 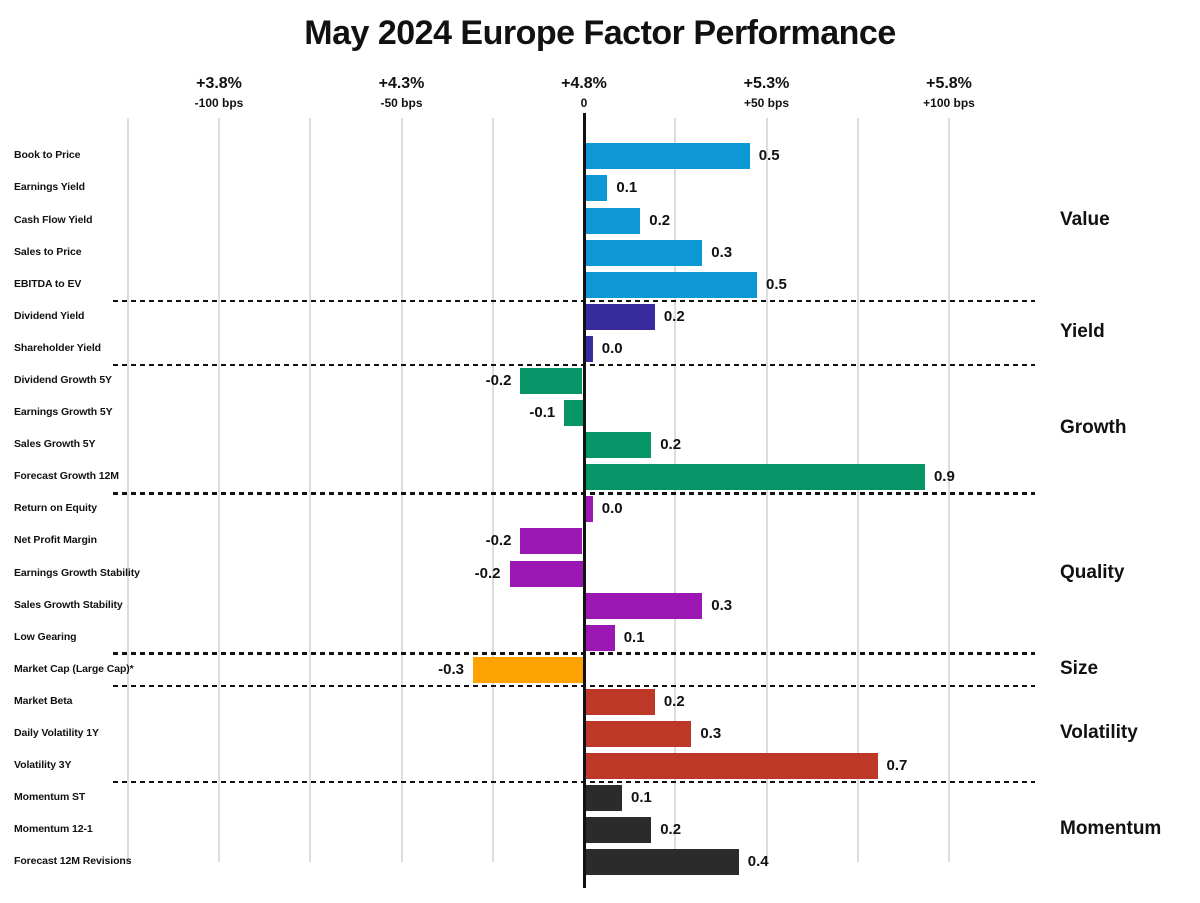 What do you see at coordinates (766, 103) in the screenshot?
I see `axis-tick-bps: +50 bps` at bounding box center [766, 103].